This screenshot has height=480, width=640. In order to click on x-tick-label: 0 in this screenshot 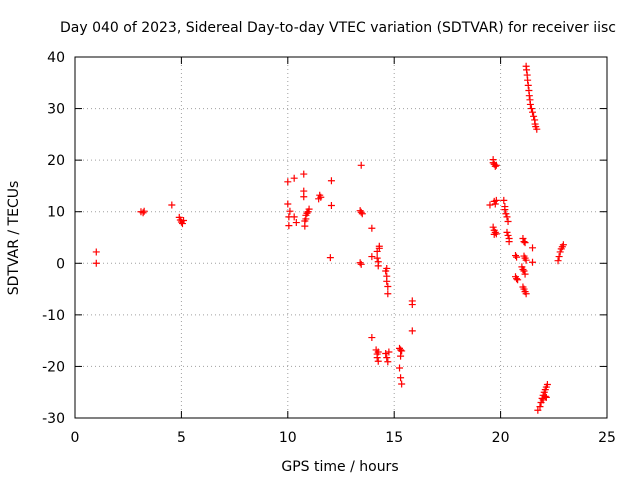, I will do `click(75, 438)`.